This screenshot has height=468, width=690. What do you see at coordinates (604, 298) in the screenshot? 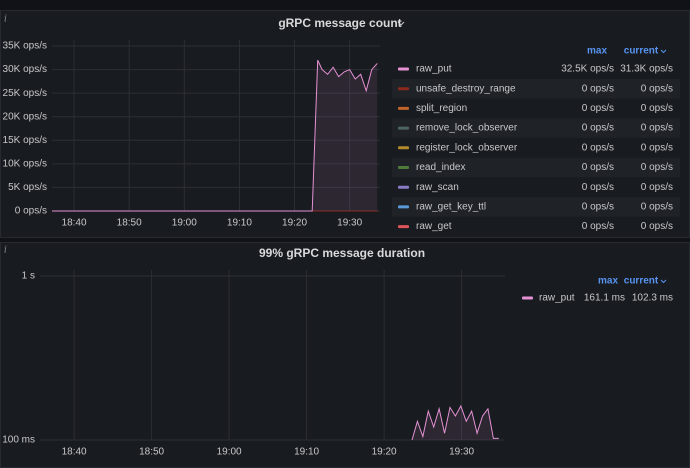
I see `legend-max: 161.1 ms` at bounding box center [604, 298].